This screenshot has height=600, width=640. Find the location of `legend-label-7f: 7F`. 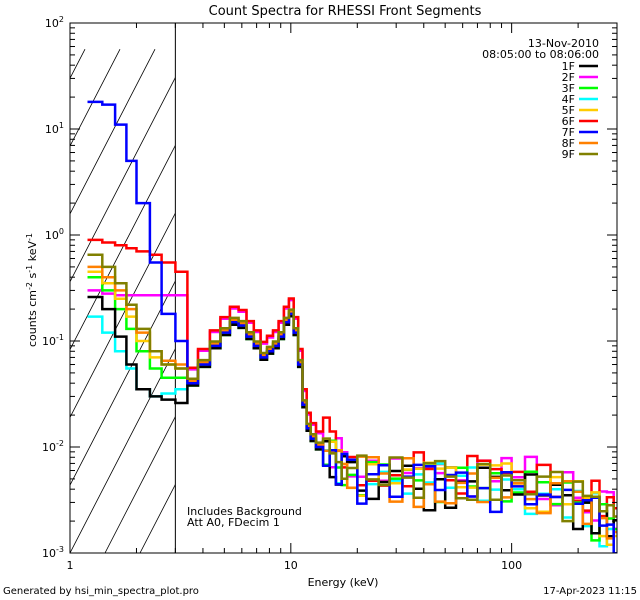

legend-label-7f: 7F is located at coordinates (568, 132).